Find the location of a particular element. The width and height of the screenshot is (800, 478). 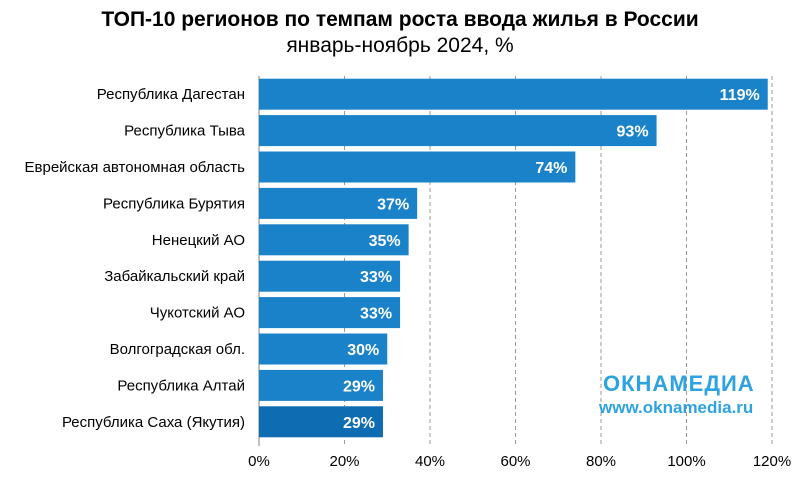

data-label: 74% is located at coordinates (551, 168).